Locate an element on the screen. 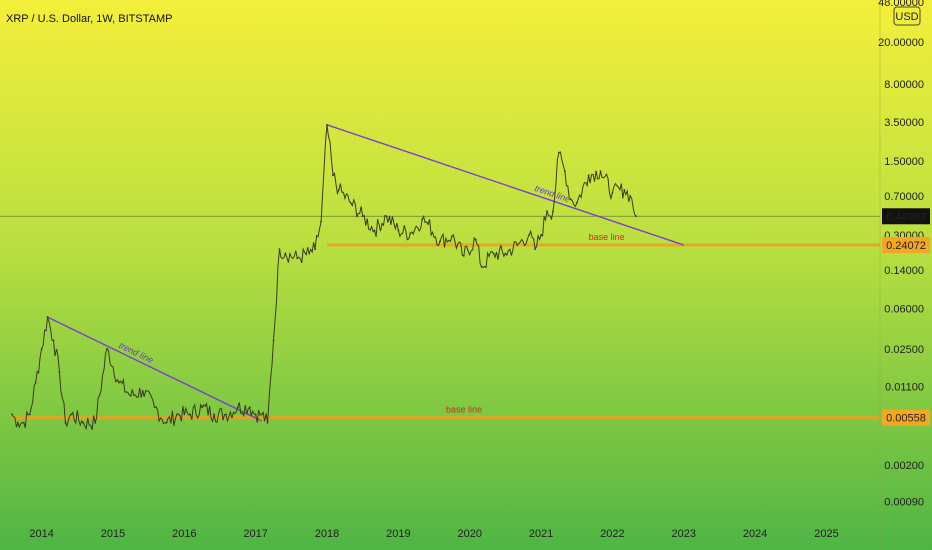  y-tick-label: 0.00200 is located at coordinates (904, 466).